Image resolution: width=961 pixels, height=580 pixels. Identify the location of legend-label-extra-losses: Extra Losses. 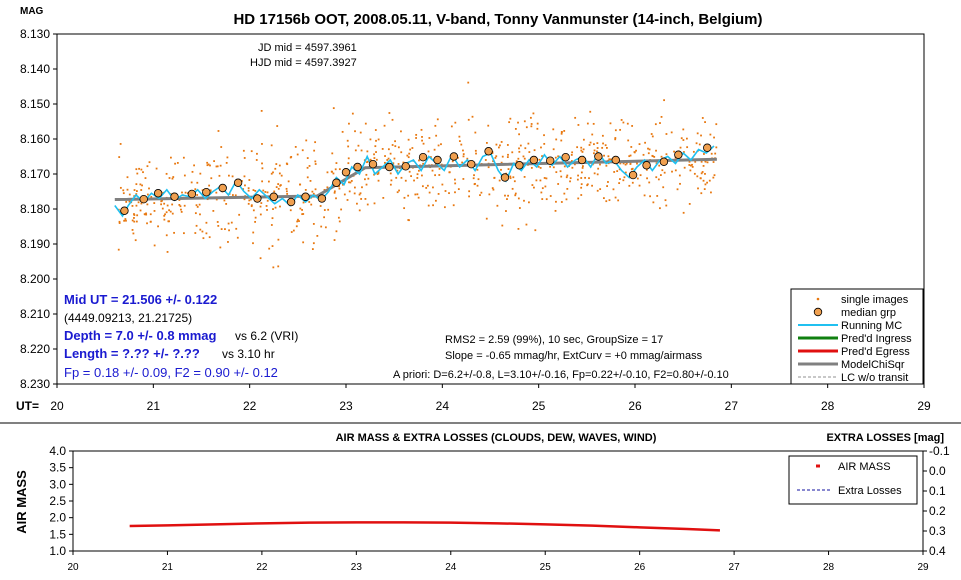
(870, 491).